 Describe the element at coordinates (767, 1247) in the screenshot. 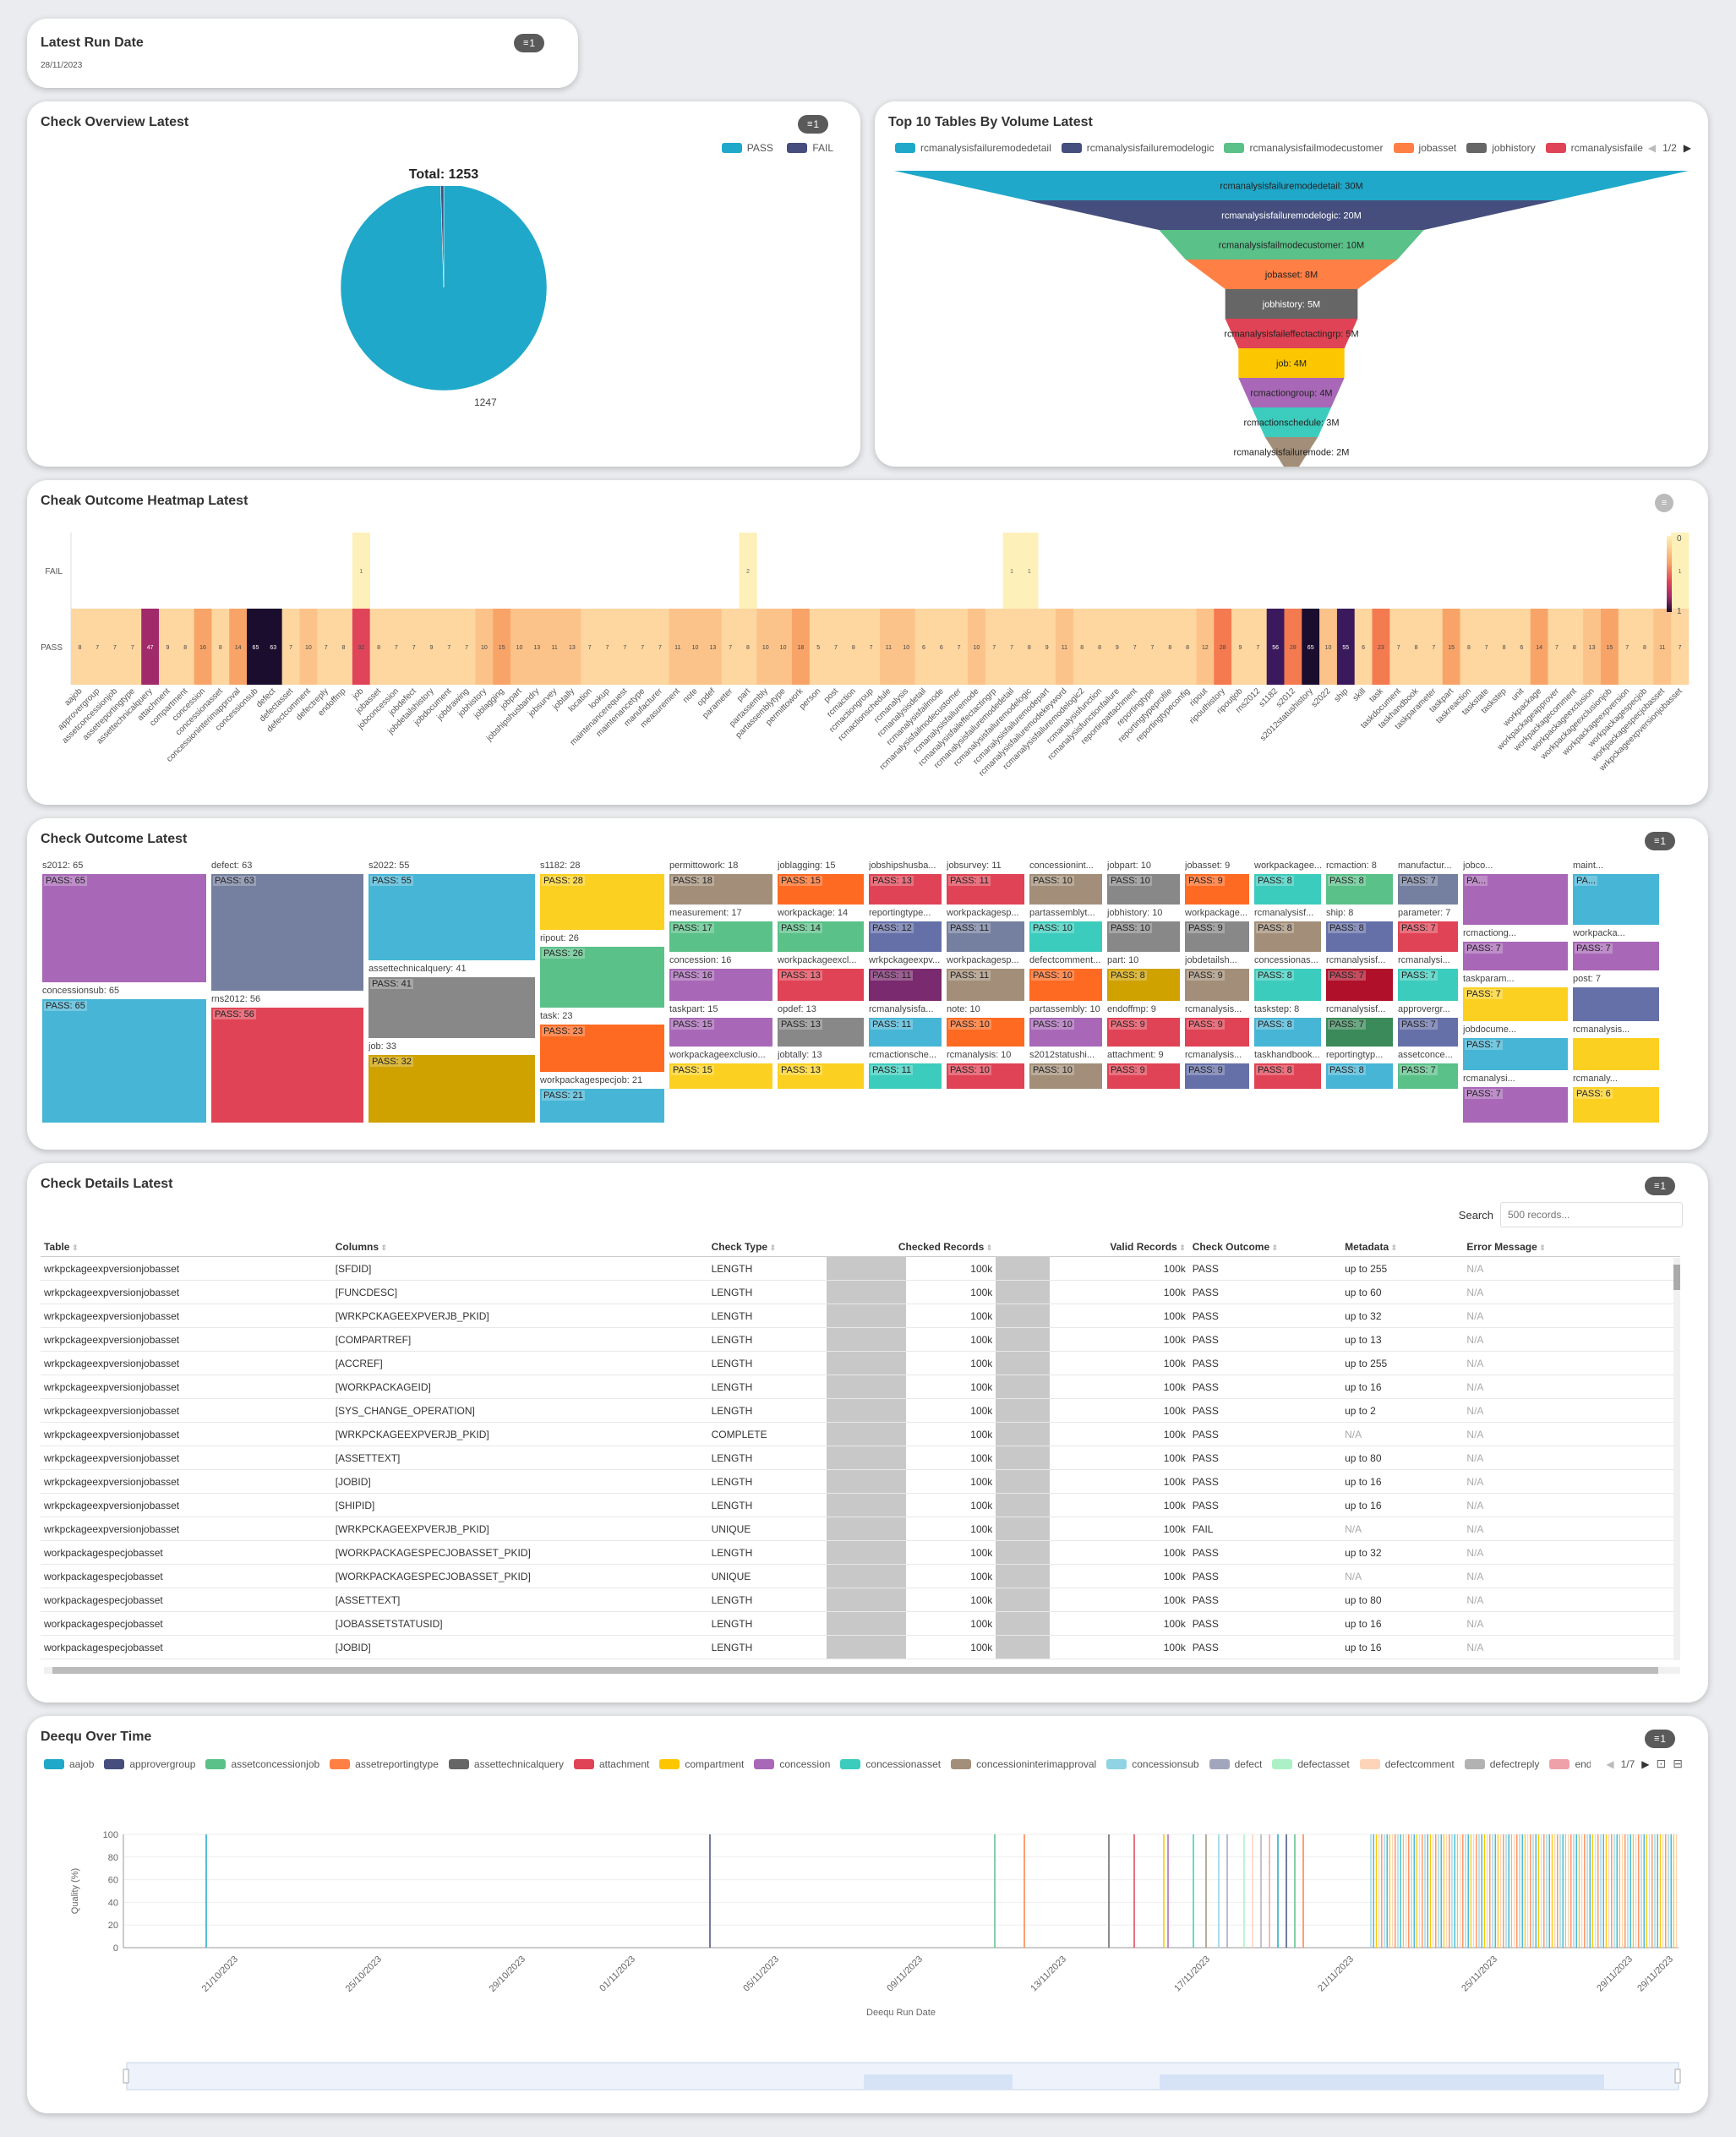

I see `column-header: Check Type ⇕` at that location.